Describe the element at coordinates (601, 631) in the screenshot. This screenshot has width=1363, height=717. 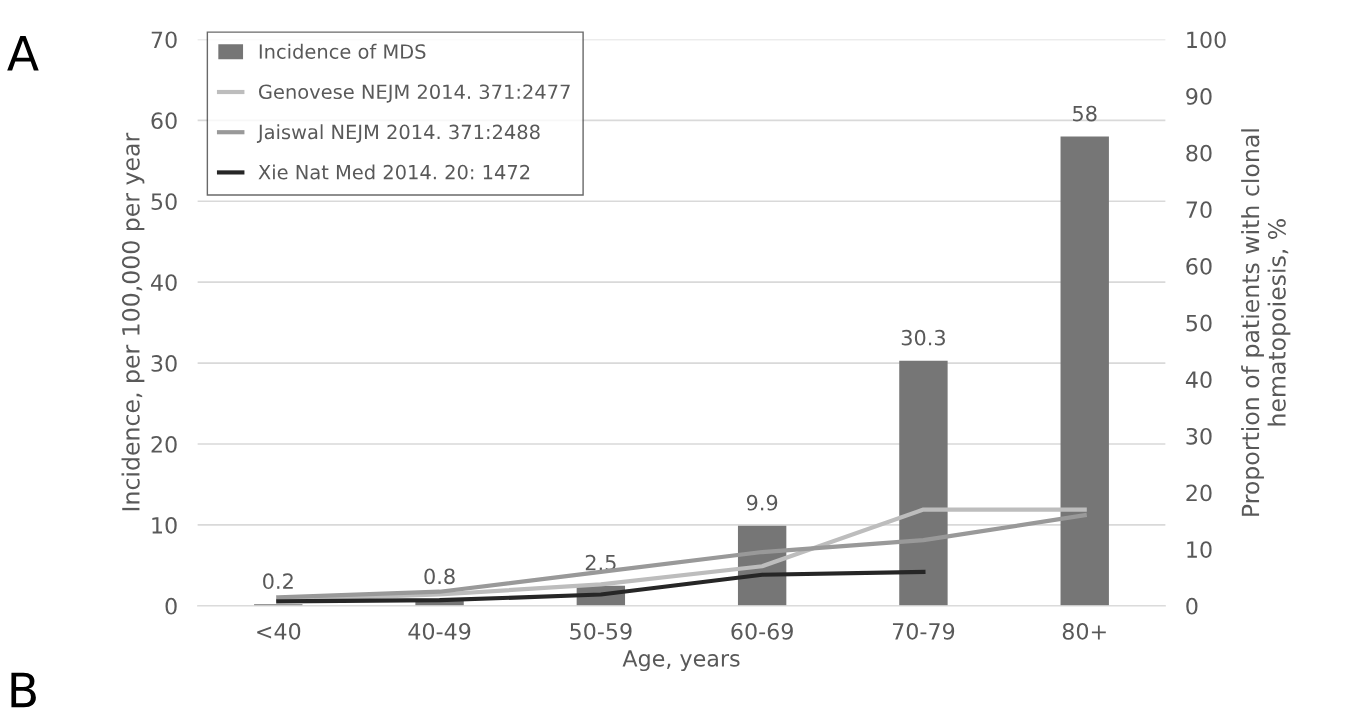
I see `x-tick-label: 50-59` at that location.